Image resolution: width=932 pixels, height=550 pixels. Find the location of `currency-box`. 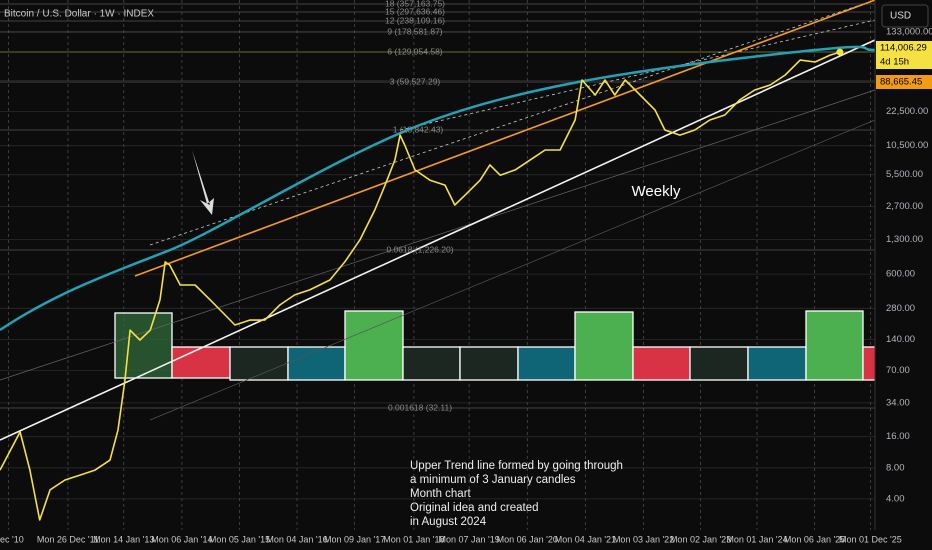

currency-box is located at coordinates (905, 16).